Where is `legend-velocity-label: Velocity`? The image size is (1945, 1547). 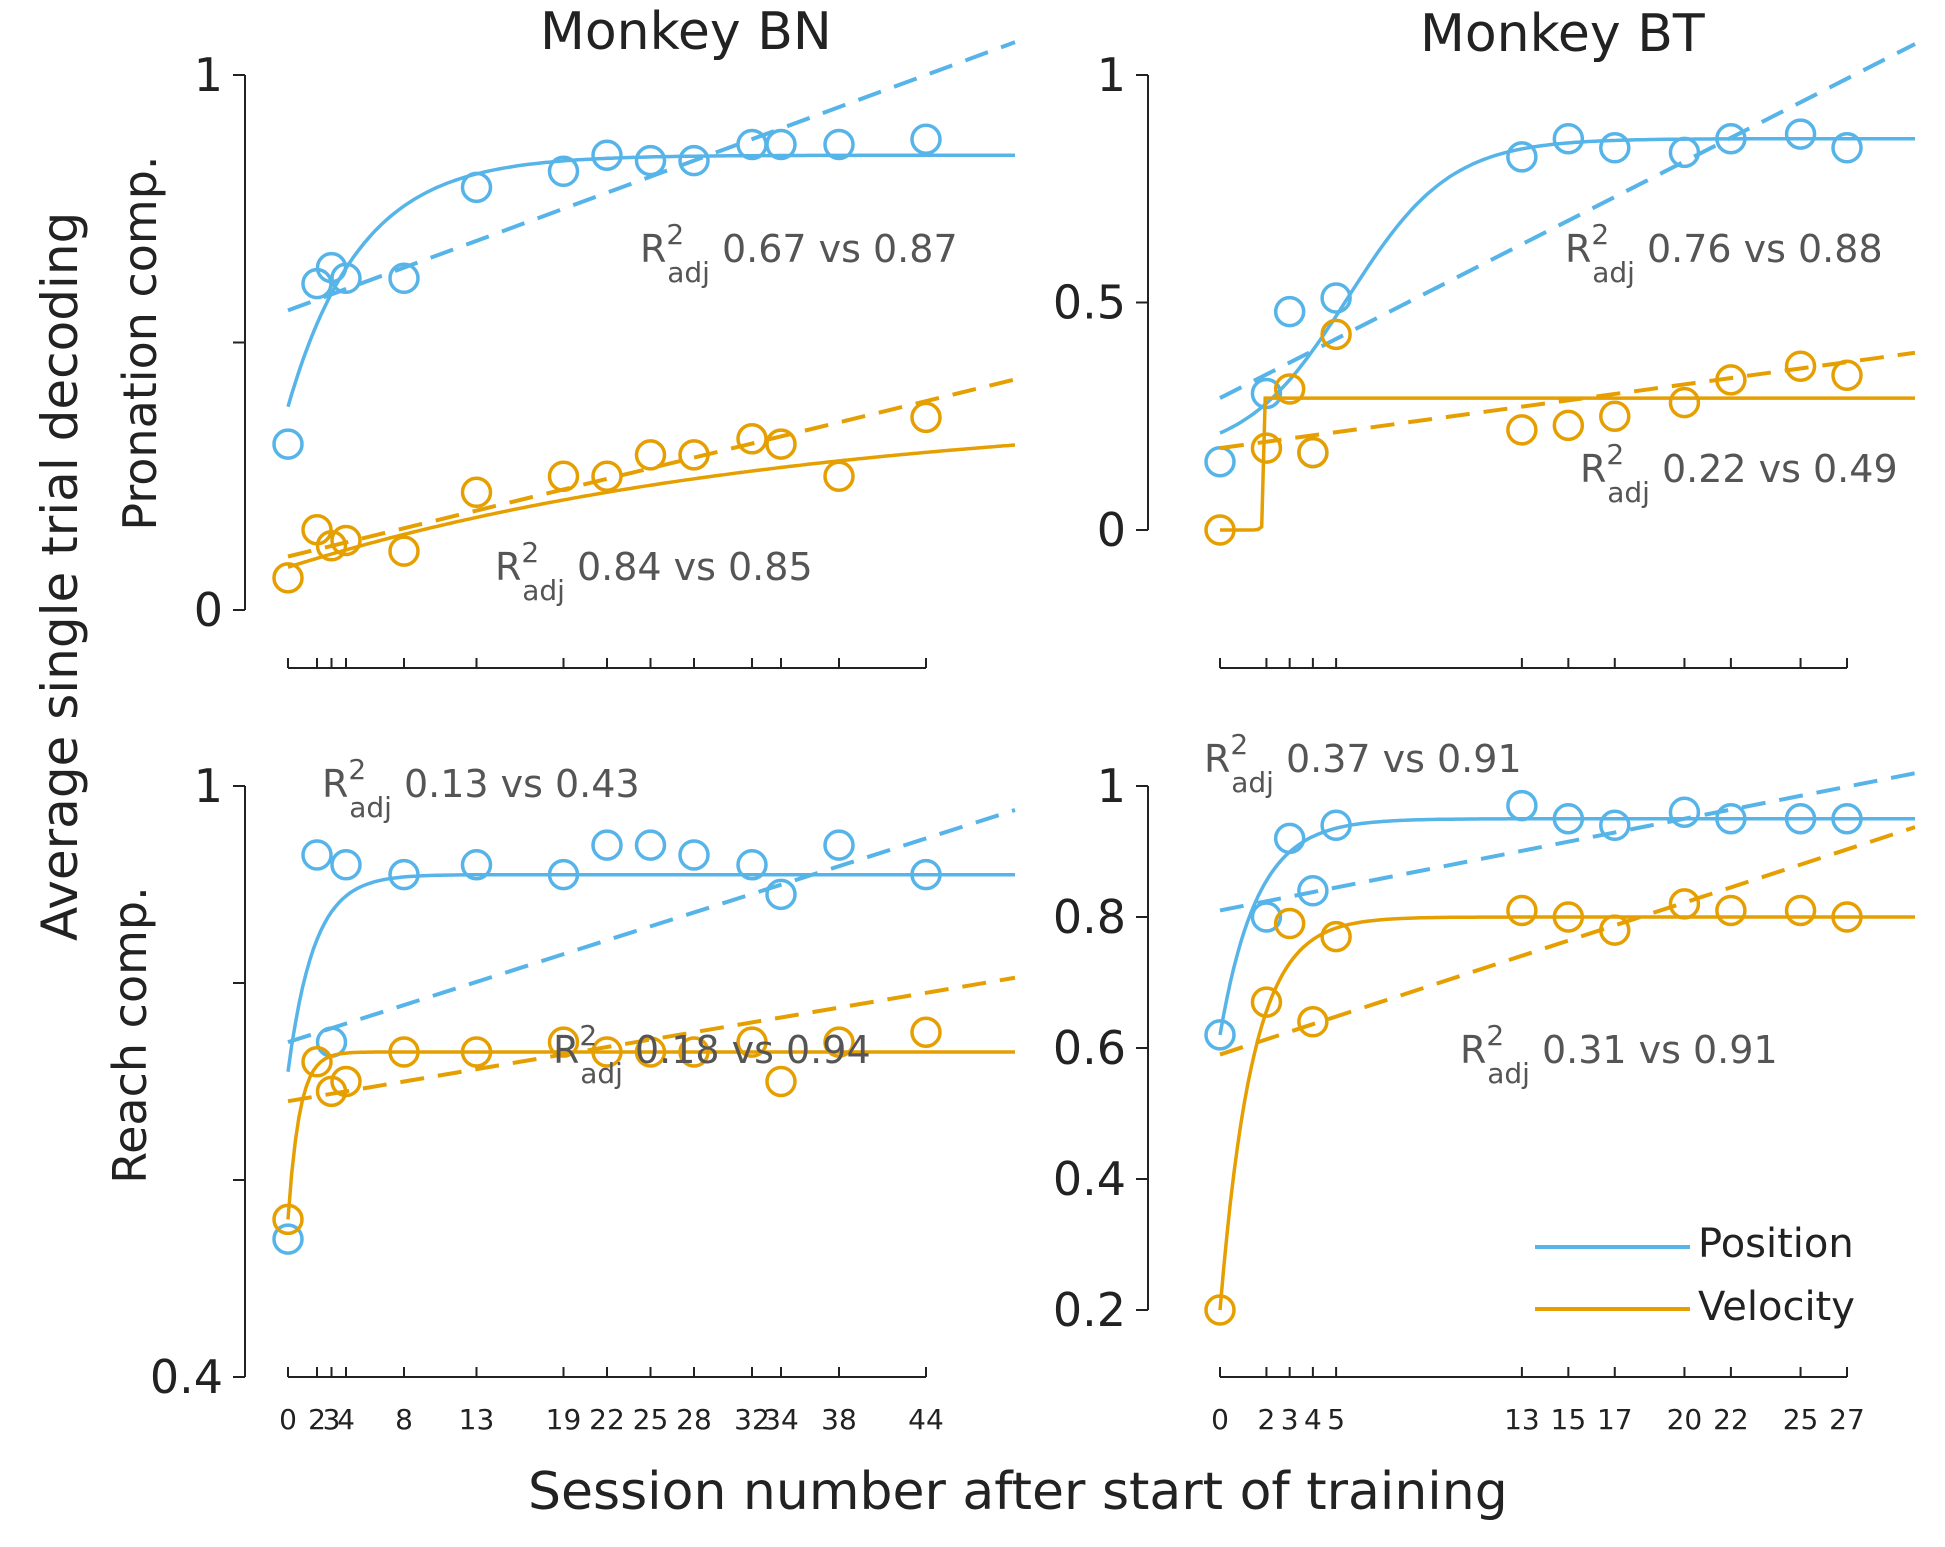
legend-velocity-label: Velocity is located at coordinates (1776, 1307).